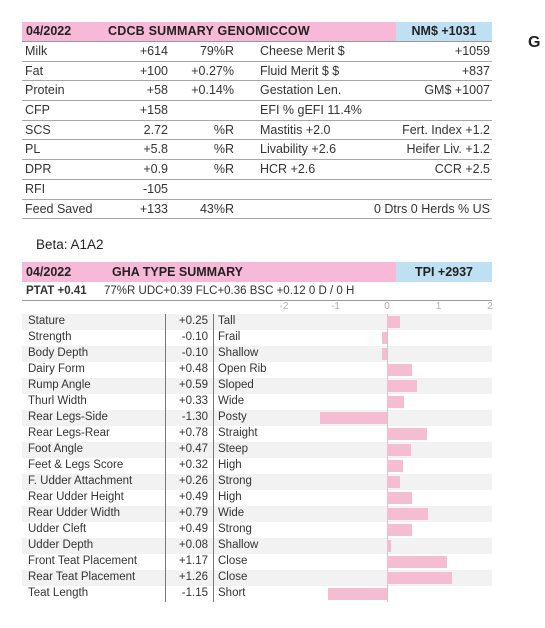 The image size is (545, 628). What do you see at coordinates (233, 449) in the screenshot?
I see `trait-descriptor: Steep` at bounding box center [233, 449].